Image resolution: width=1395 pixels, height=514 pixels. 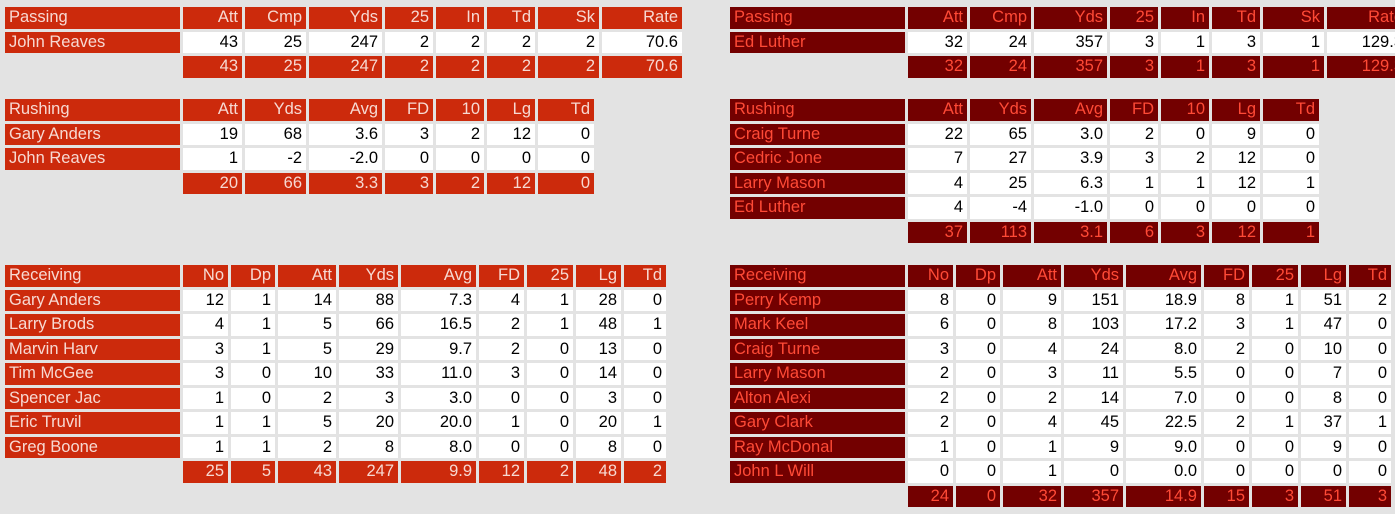 What do you see at coordinates (937, 159) in the screenshot?
I see `stat-cell: 7` at bounding box center [937, 159].